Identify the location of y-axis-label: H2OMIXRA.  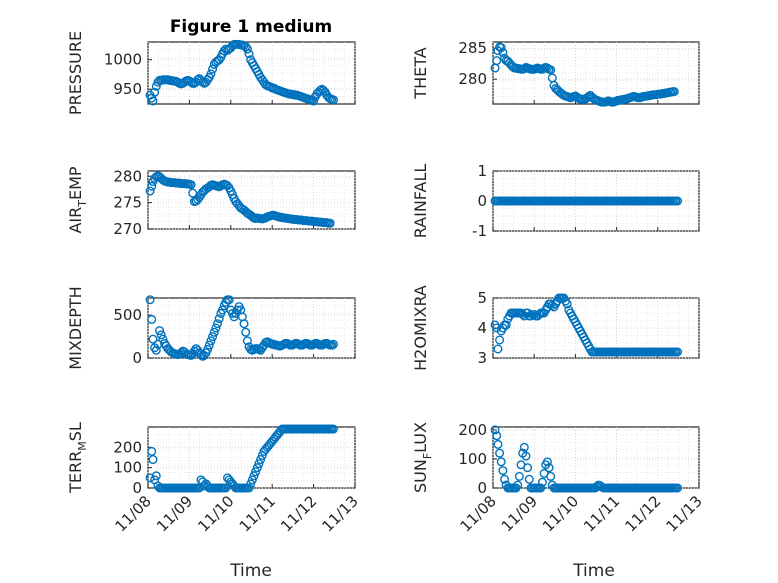
(420, 328).